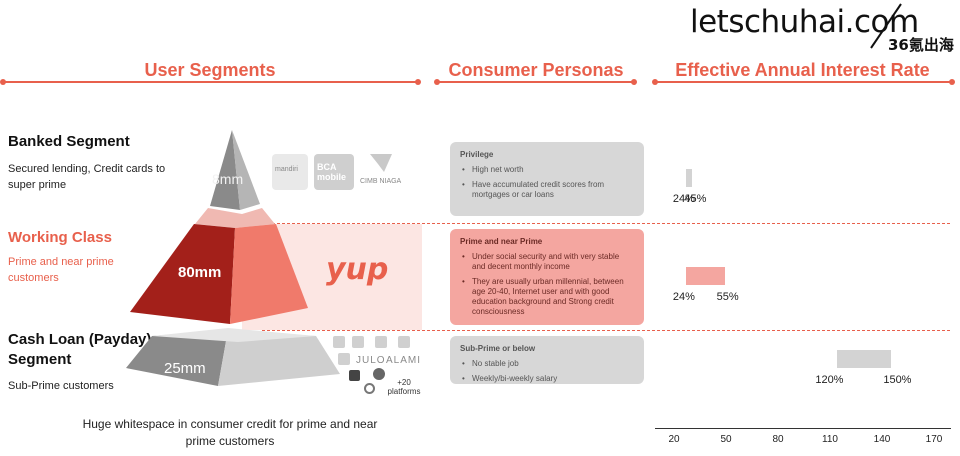 The width and height of the screenshot is (960, 456). What do you see at coordinates (726, 439) in the screenshot?
I see `x-tick-label: 50` at bounding box center [726, 439].